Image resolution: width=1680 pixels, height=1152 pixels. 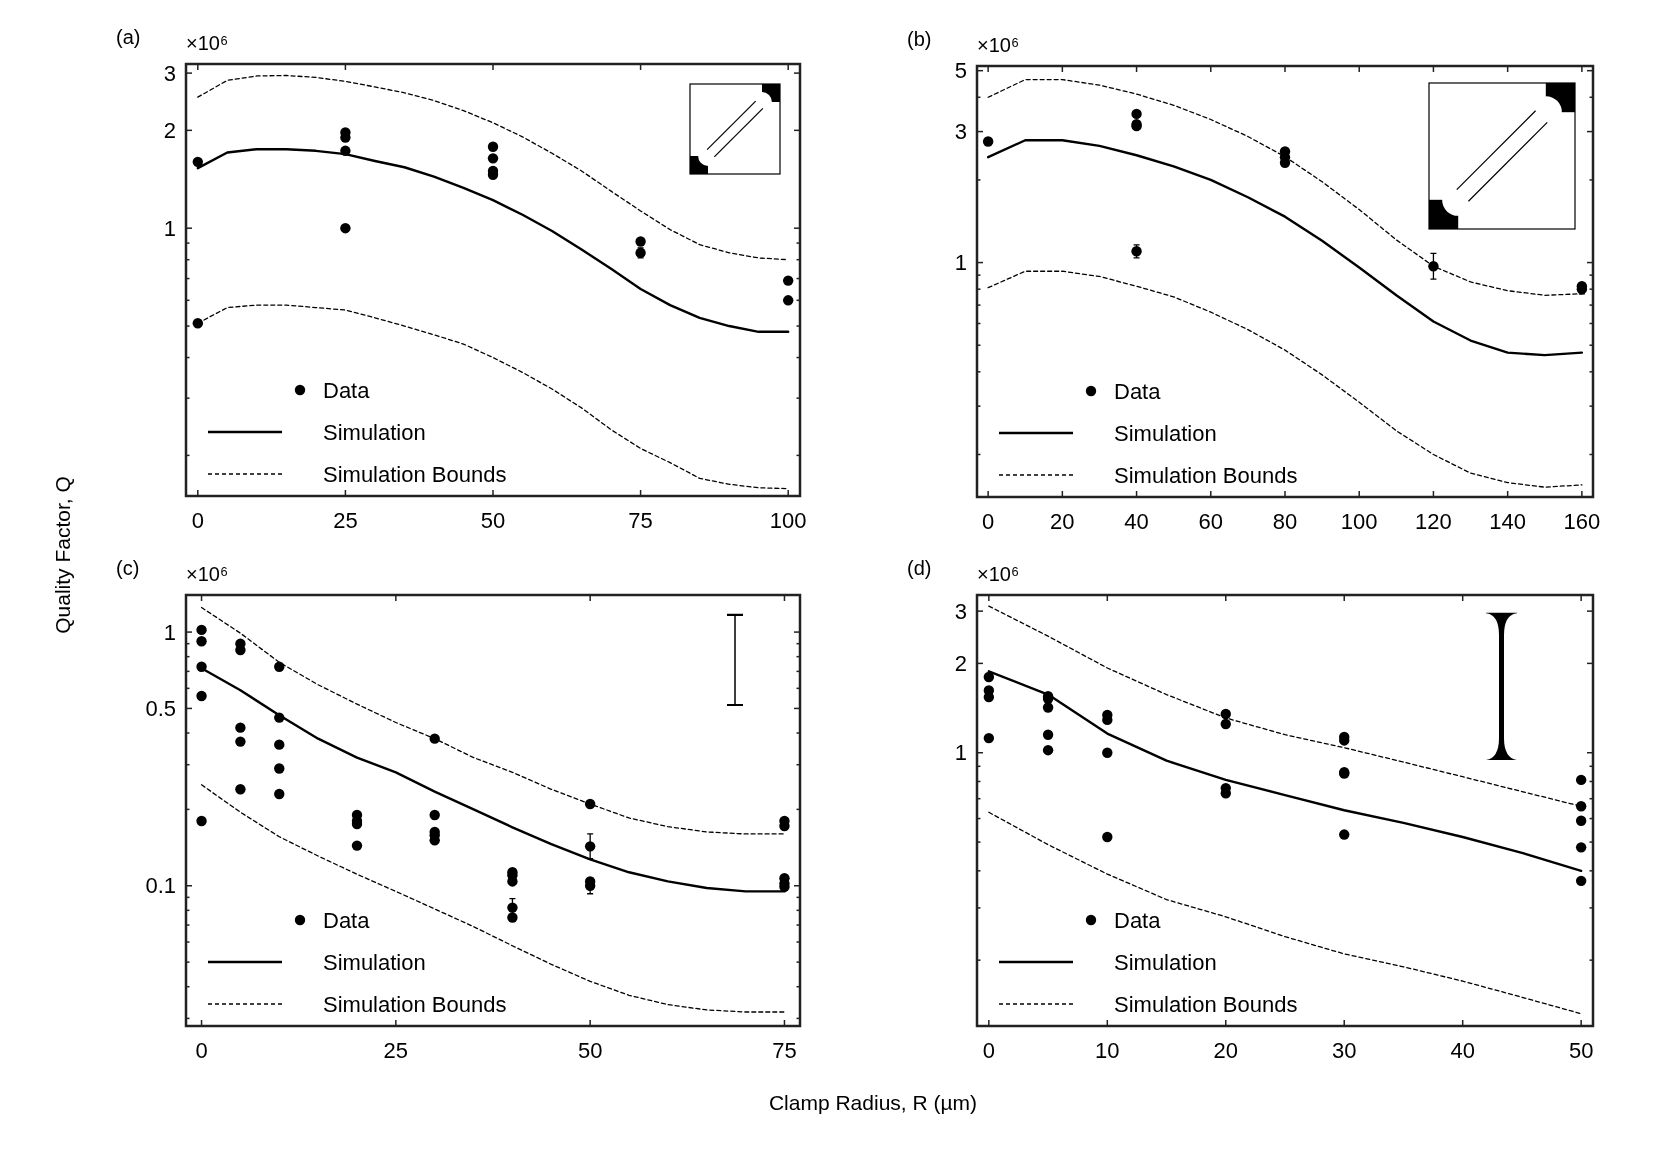 I want to click on chart-title: (d), so click(x=919, y=568).